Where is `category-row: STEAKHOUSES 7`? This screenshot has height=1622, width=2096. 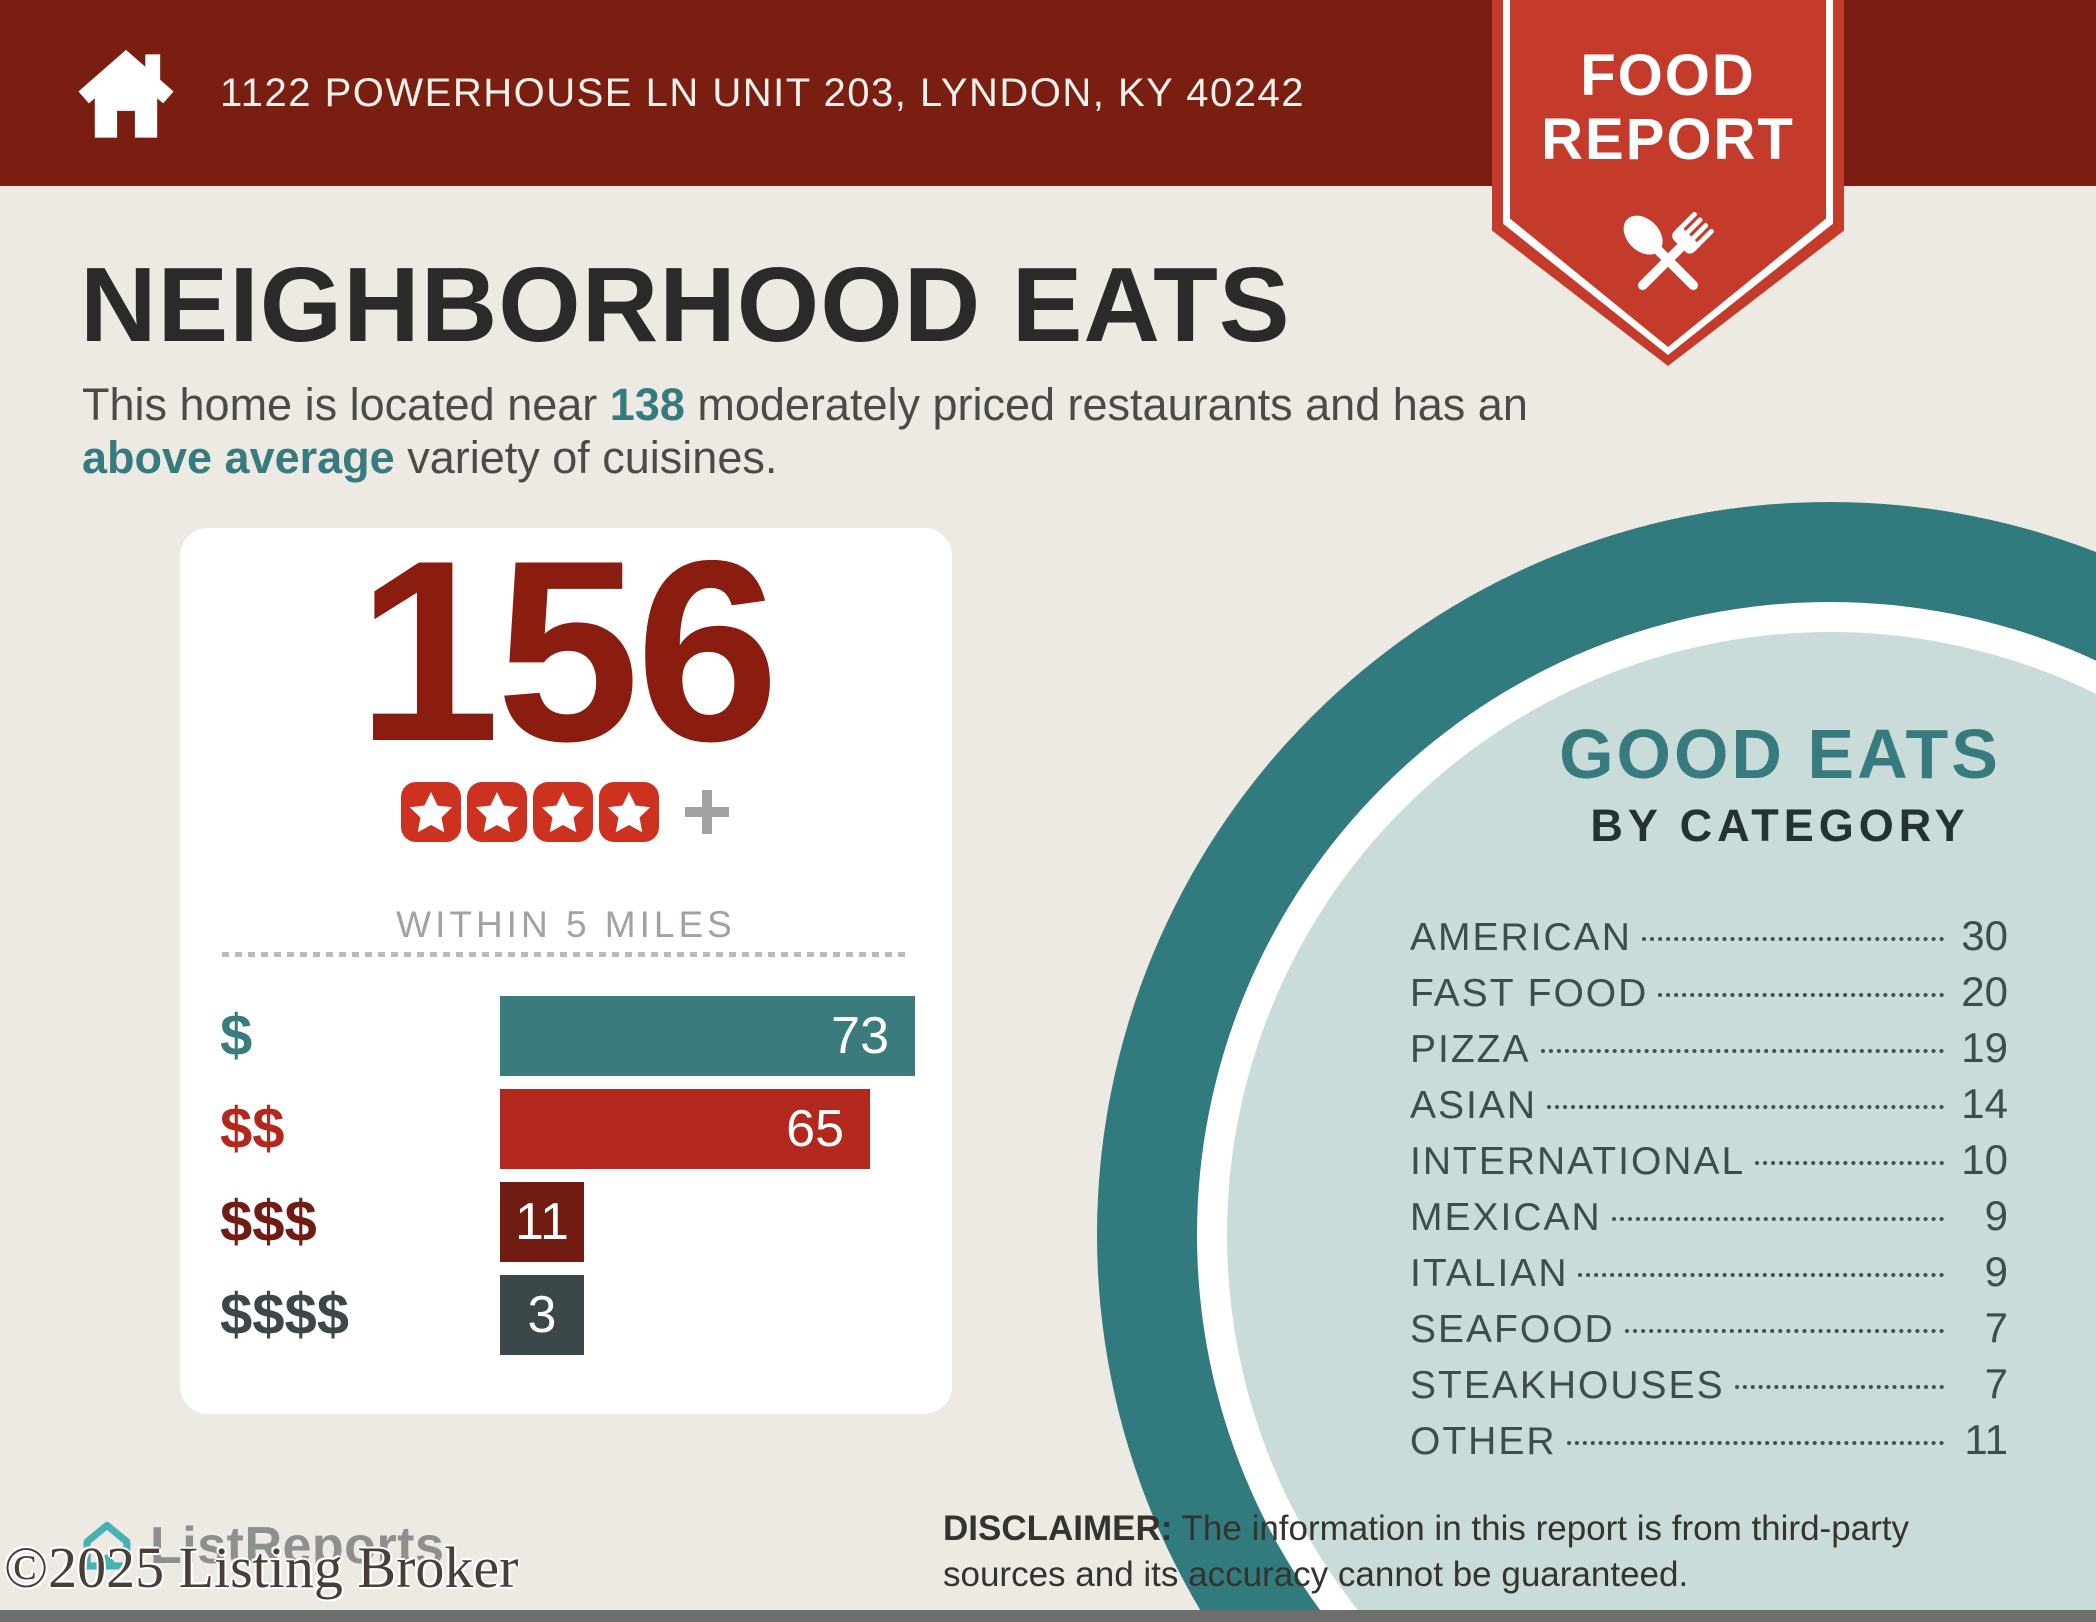 category-row: STEAKHOUSES 7 is located at coordinates (1709, 1388).